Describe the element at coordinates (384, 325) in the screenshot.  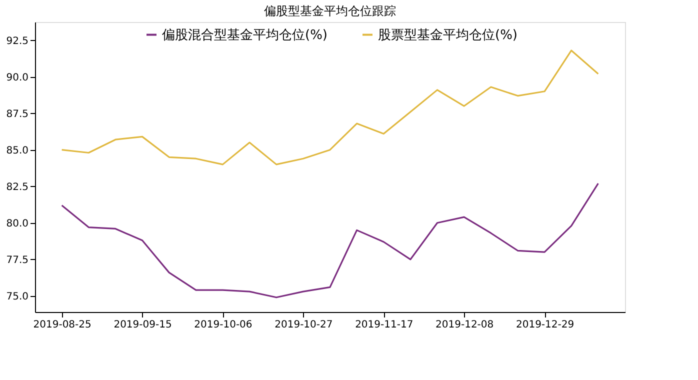
I see `x-tick-label: 2019-11-17` at that location.